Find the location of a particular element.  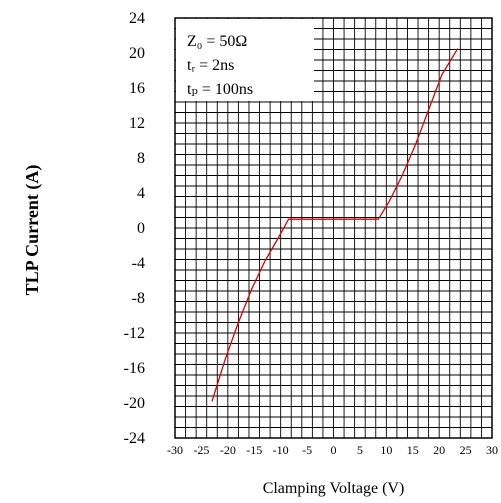

y-tick-label: 8 is located at coordinates (141, 158).